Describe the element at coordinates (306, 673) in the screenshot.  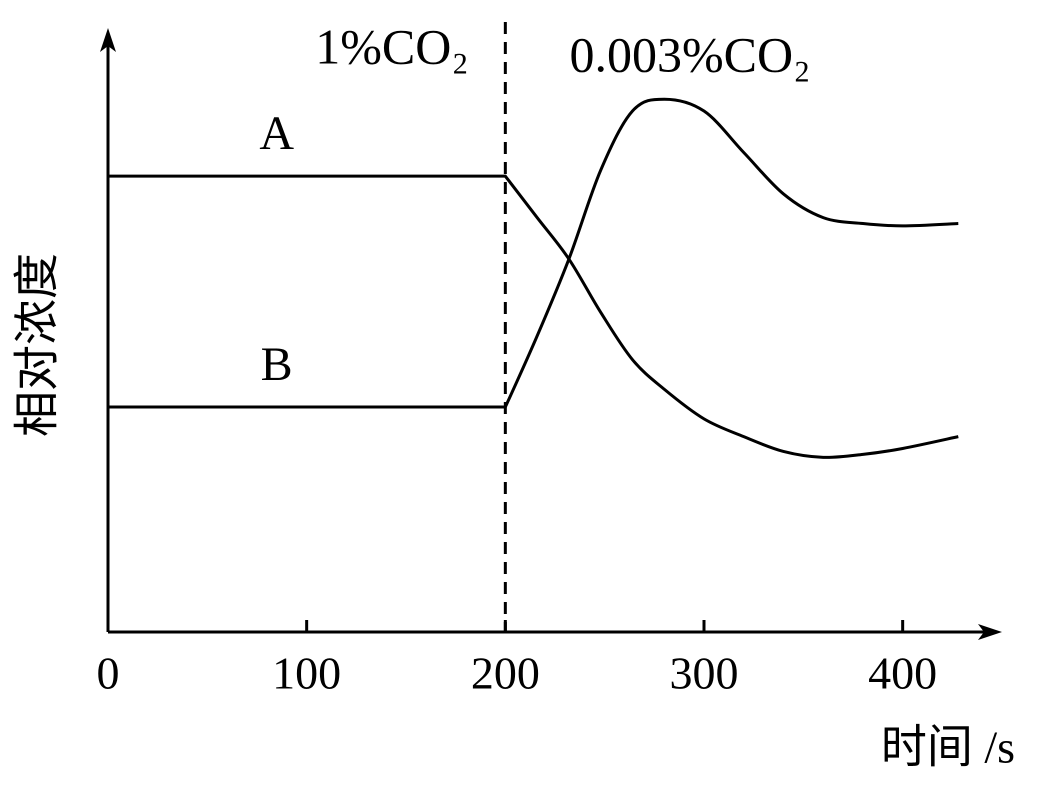
I see `x-tick-label: 100` at that location.